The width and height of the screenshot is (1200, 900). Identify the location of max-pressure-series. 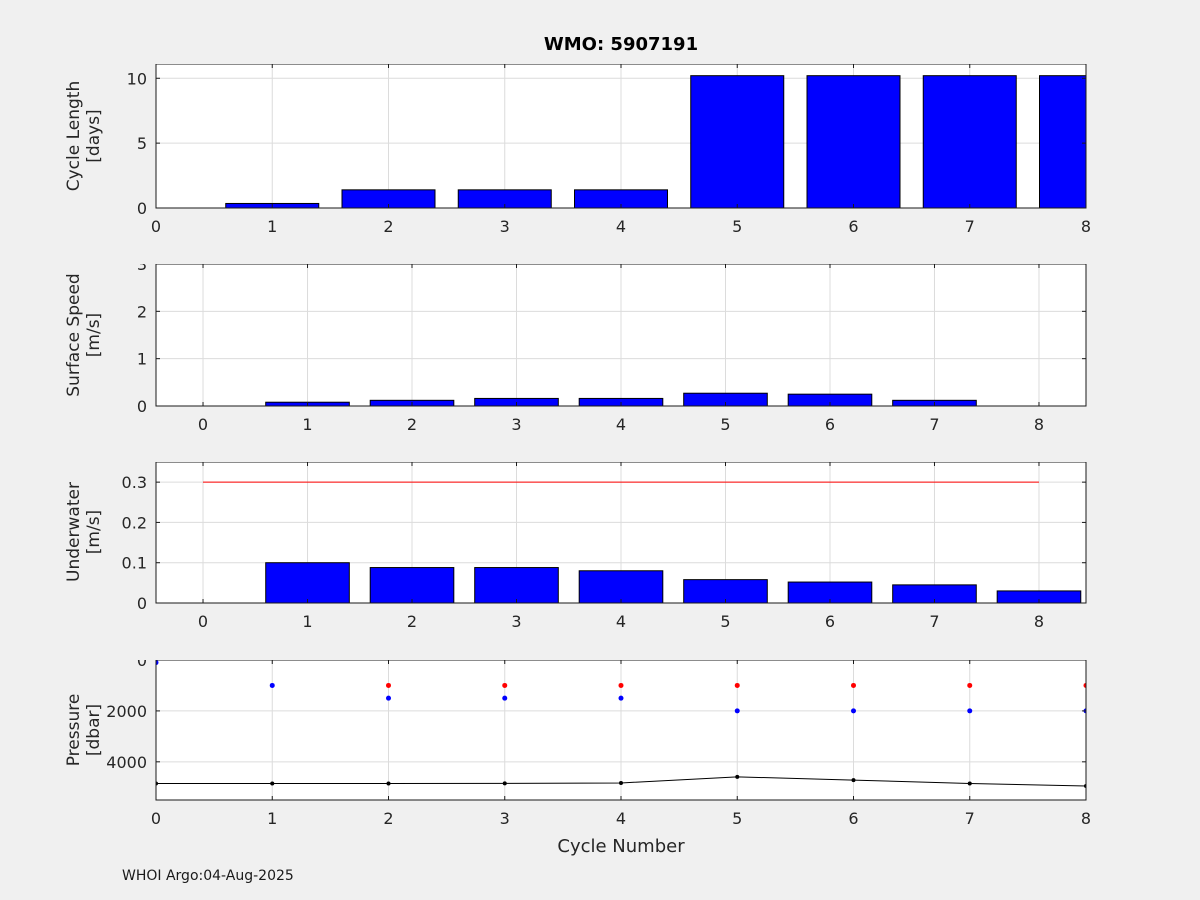
(621, 781).